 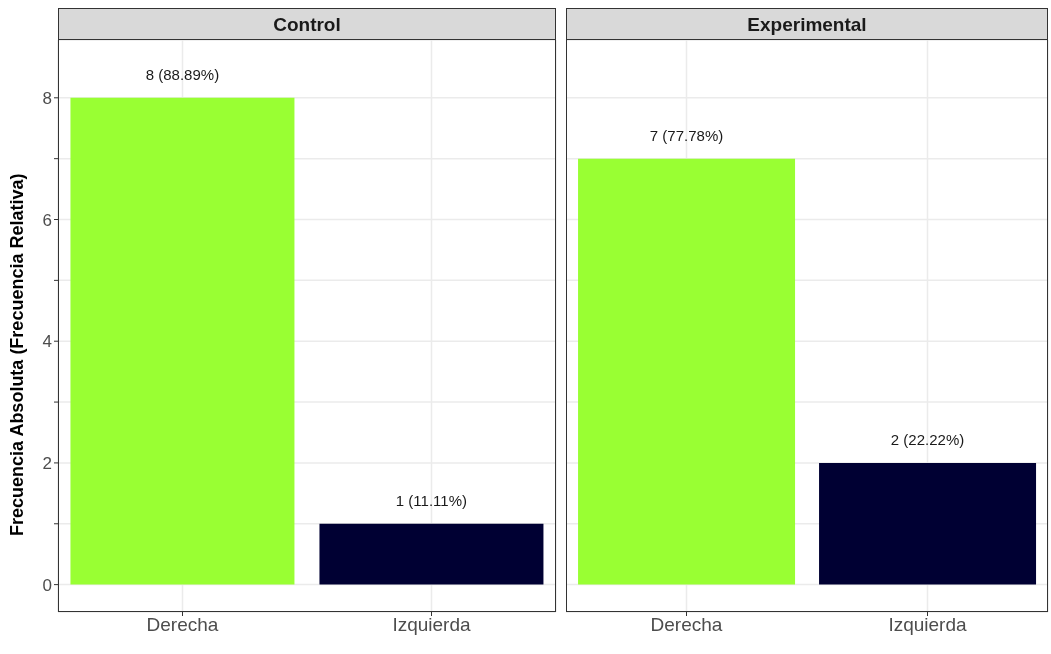 I want to click on y-axis-title: Frecuencia Absoluta (Frecuencia Relativa), so click(x=17, y=354).